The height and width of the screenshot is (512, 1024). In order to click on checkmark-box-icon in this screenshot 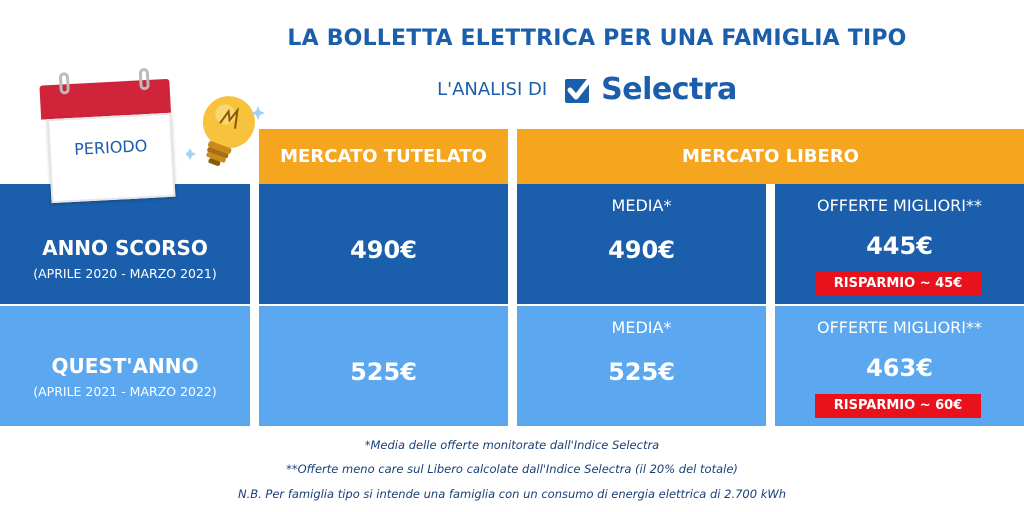, I will do `click(579, 89)`.